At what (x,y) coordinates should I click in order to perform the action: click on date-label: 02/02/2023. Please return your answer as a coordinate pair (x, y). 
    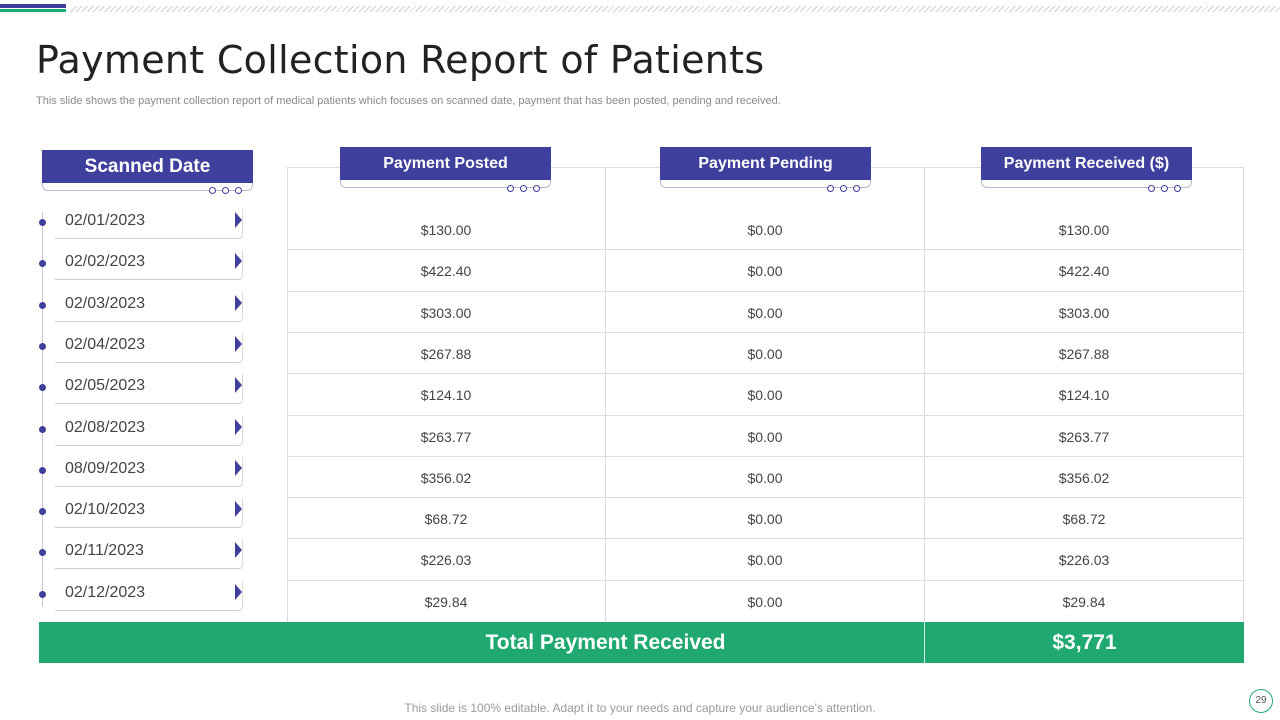
    Looking at the image, I should click on (105, 262).